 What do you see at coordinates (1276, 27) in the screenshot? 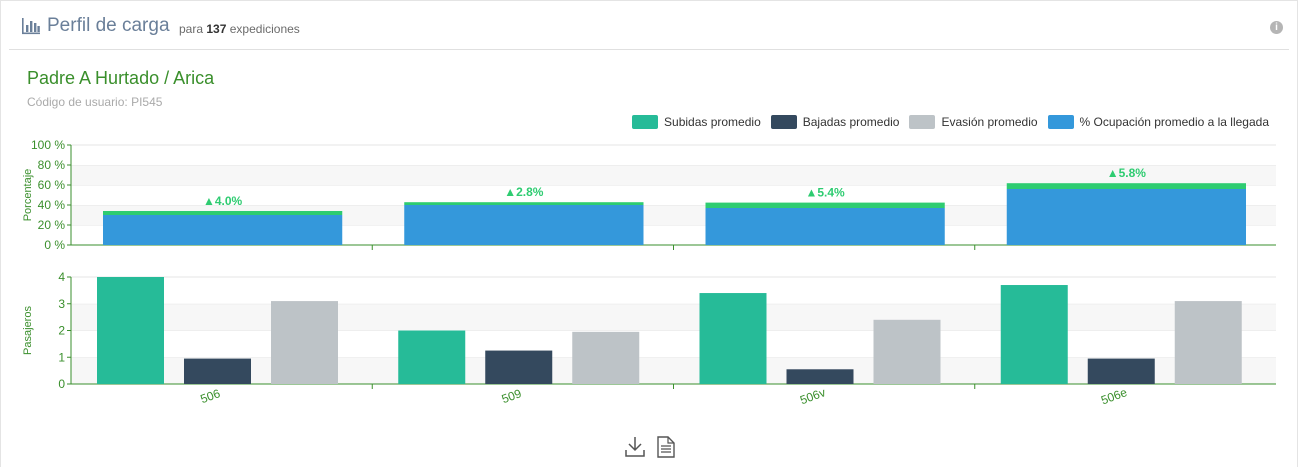
I see `info-icon: i` at bounding box center [1276, 27].